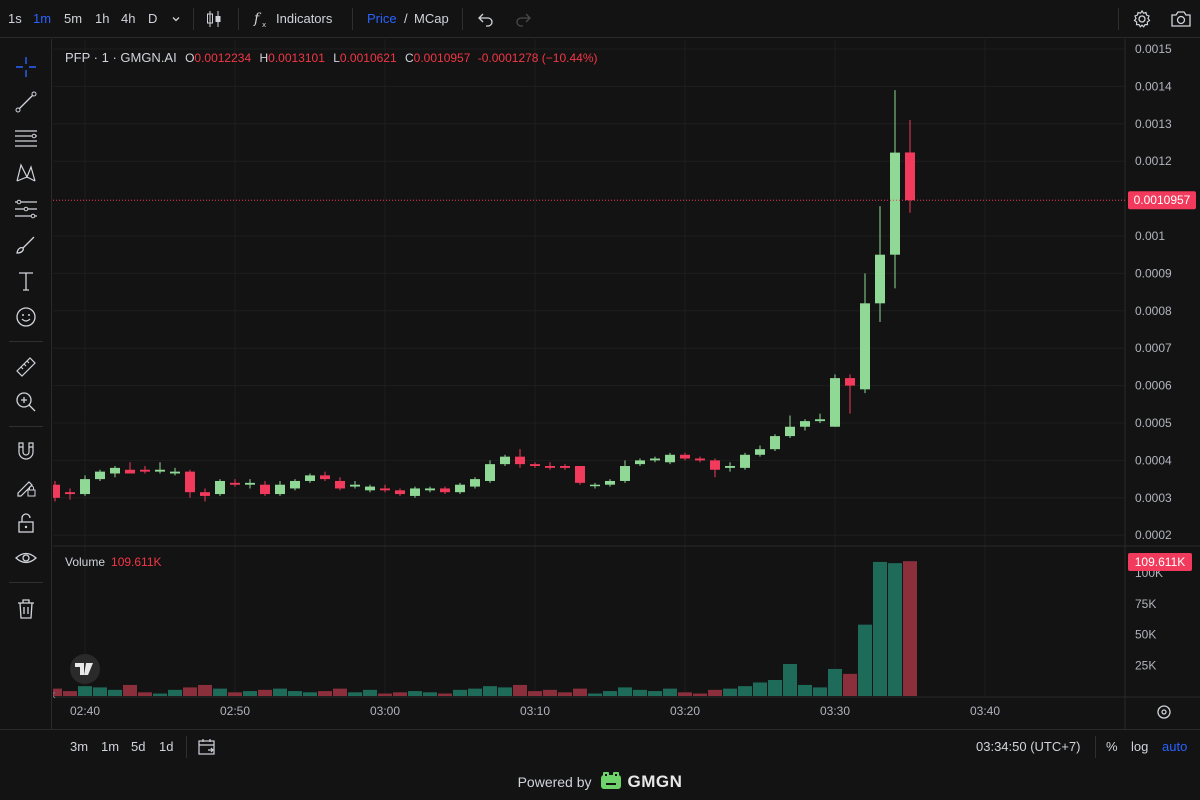  I want to click on drawing-toolbar, so click(26, 384).